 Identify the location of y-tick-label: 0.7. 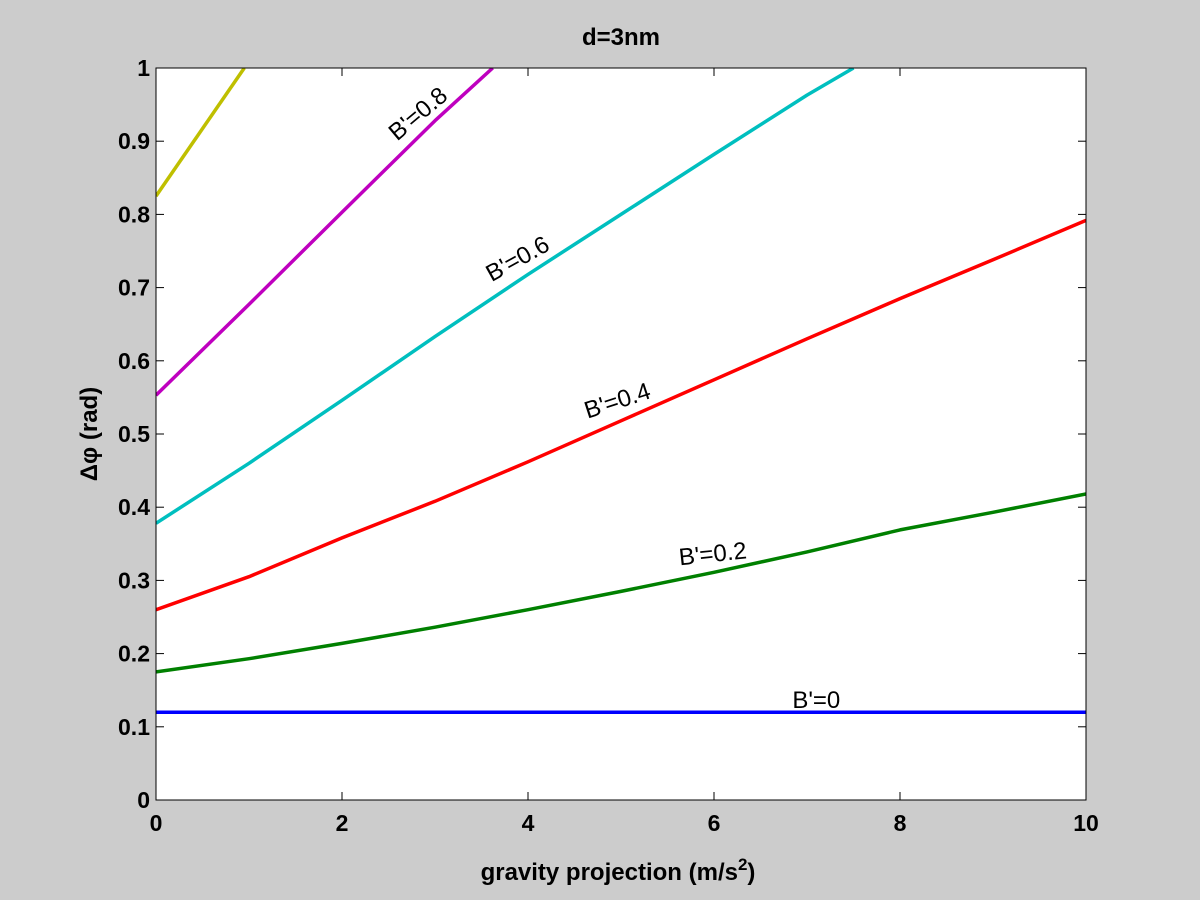
(134, 288).